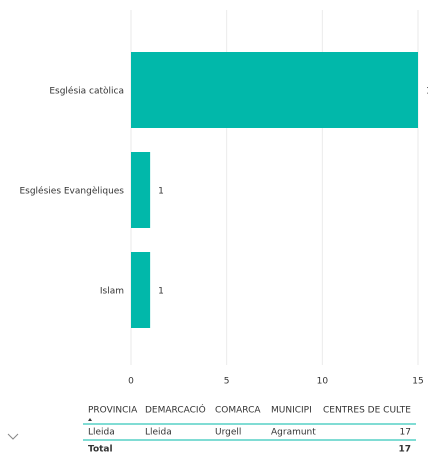 The image size is (428, 453). I want to click on column-header: MUNICIPI, so click(291, 411).